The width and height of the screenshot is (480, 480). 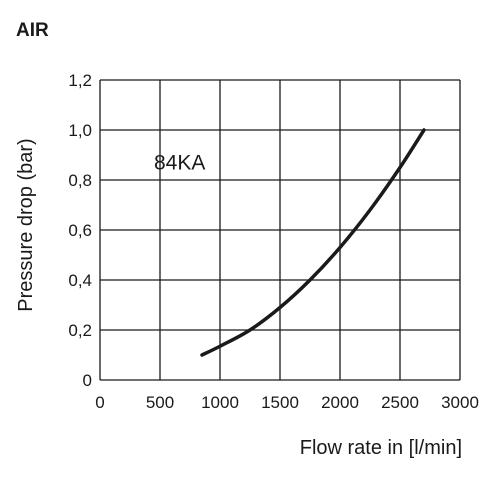 I want to click on x-tick-label: 1500, so click(x=280, y=402).